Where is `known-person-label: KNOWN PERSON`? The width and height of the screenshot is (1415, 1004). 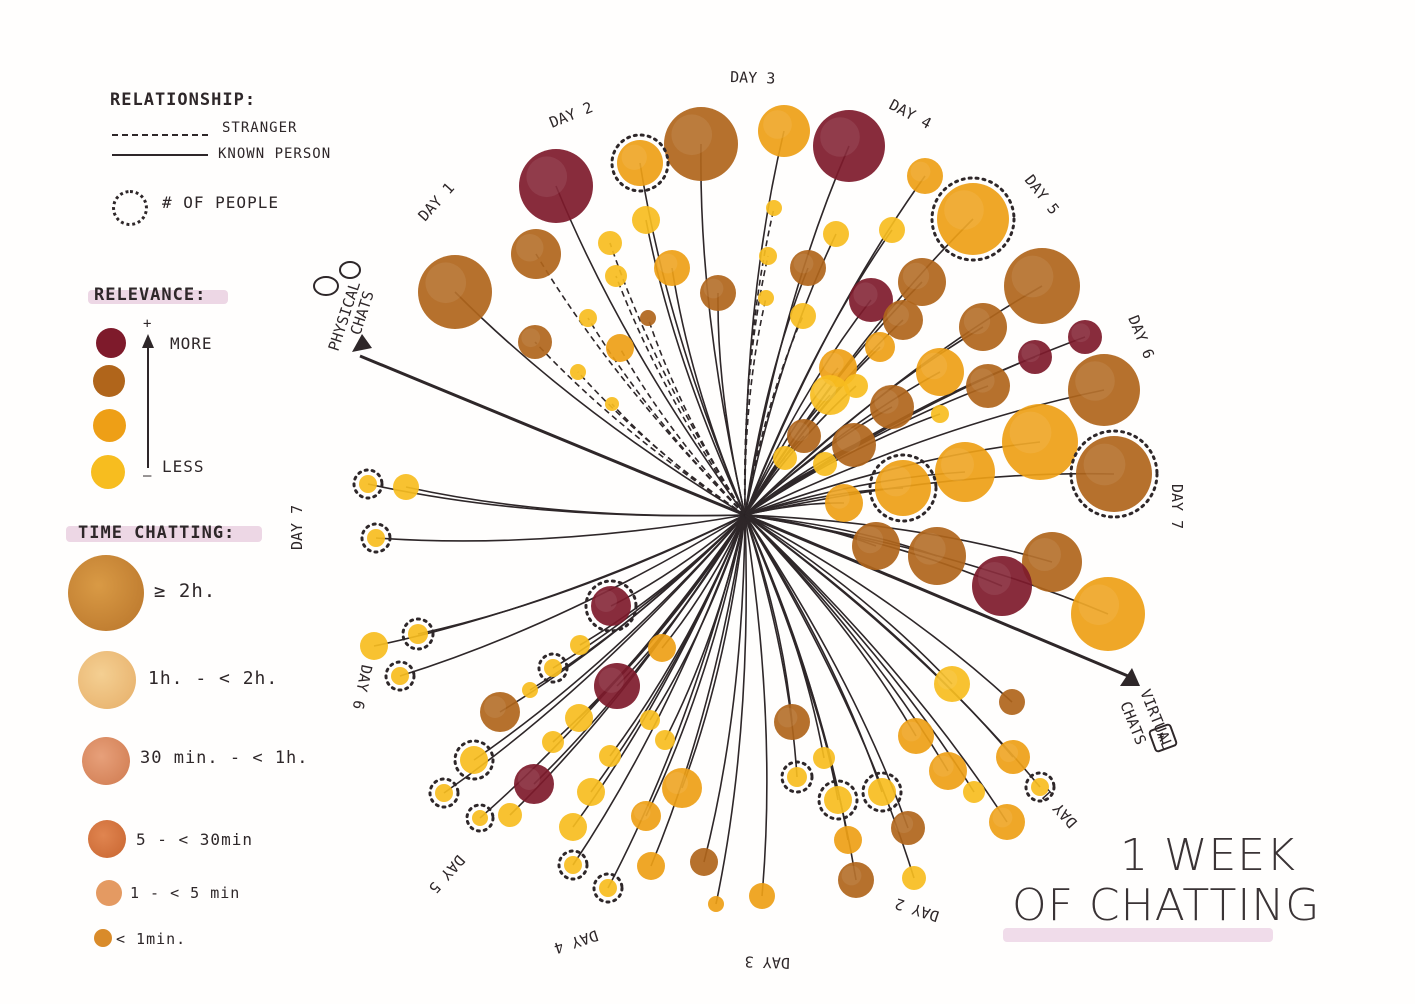 known-person-label: KNOWN PERSON is located at coordinates (275, 154).